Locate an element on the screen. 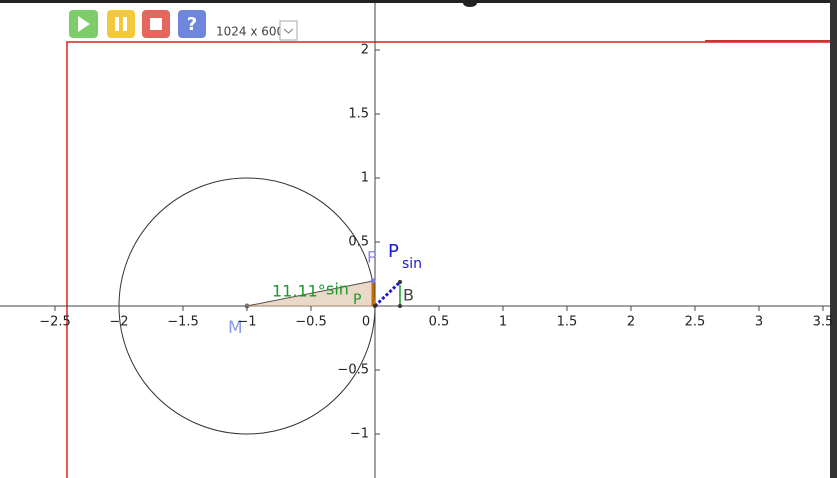  label-psin-sub: sin is located at coordinates (412, 264).